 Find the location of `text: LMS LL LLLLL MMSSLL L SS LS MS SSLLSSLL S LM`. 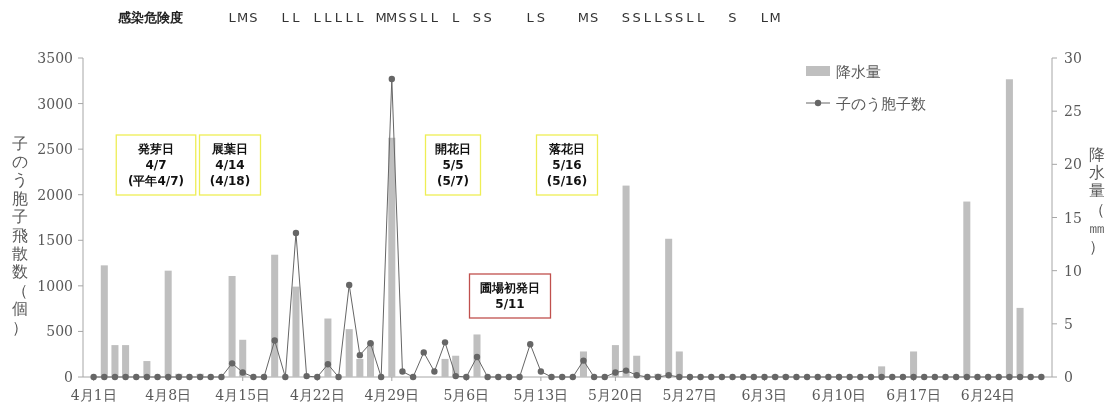

text: LMS LL LLLLL MMSSLL L SS LS MS SSLLSSLL S LM is located at coordinates (504, 17).